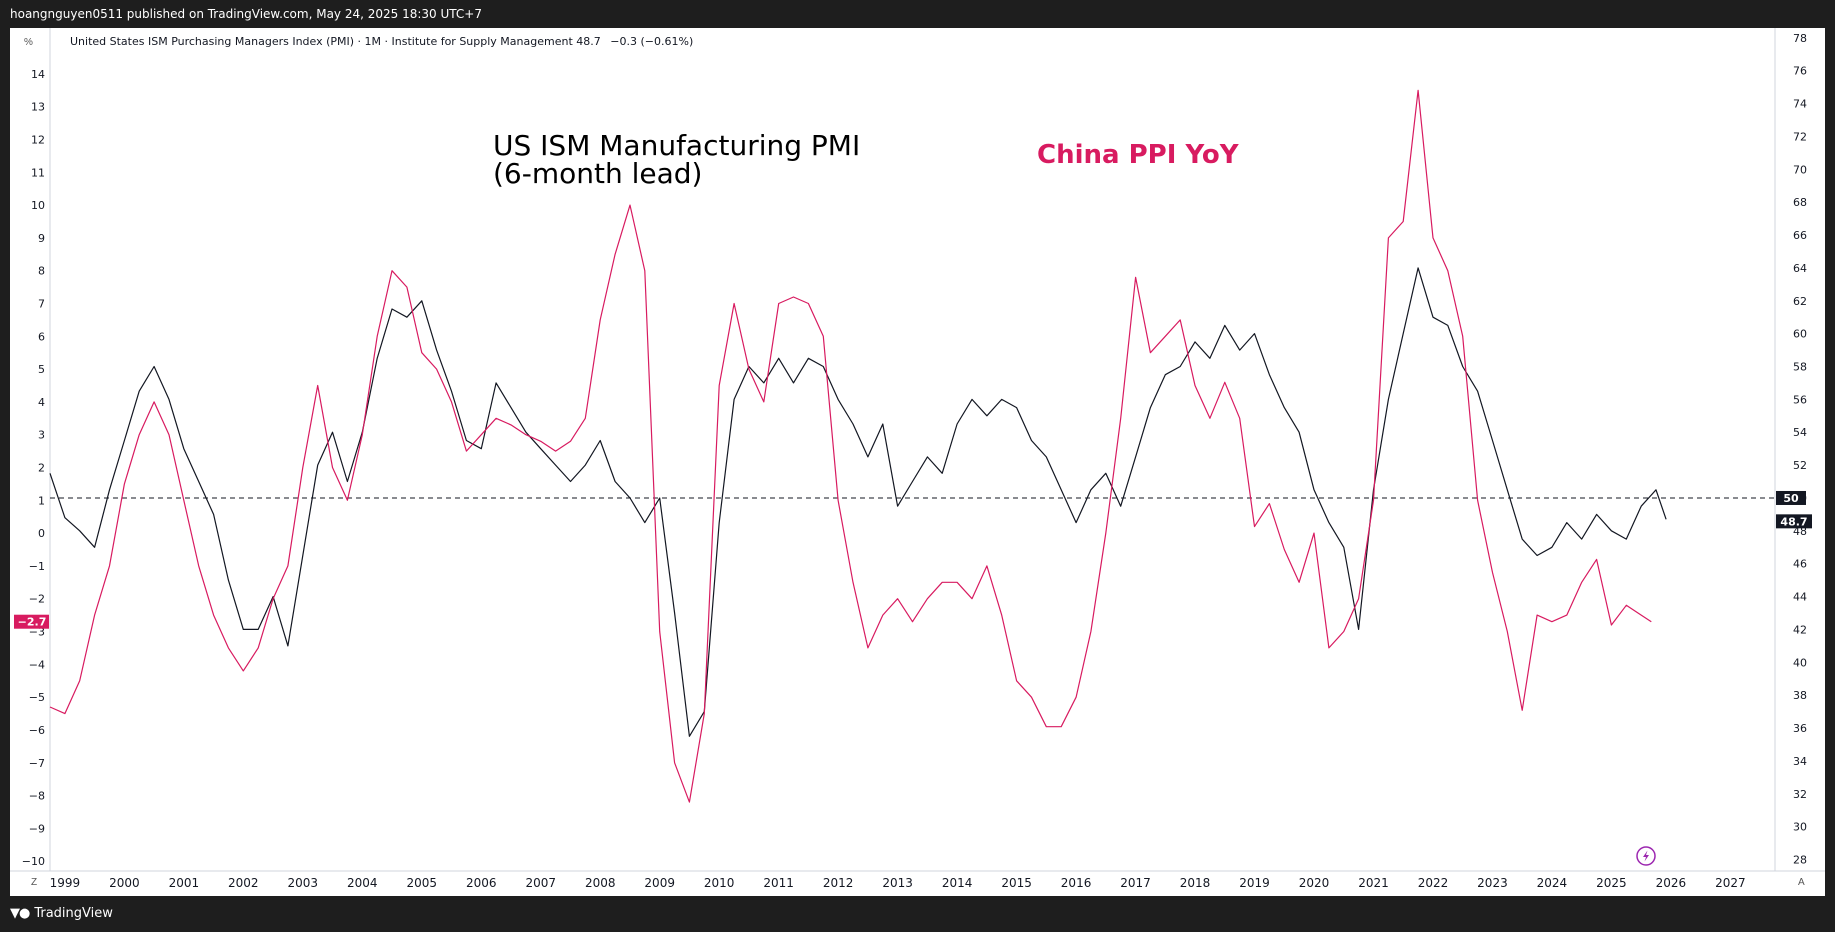  Describe the element at coordinates (719, 883) in the screenshot. I see `time-axis-tick: 2010` at that location.